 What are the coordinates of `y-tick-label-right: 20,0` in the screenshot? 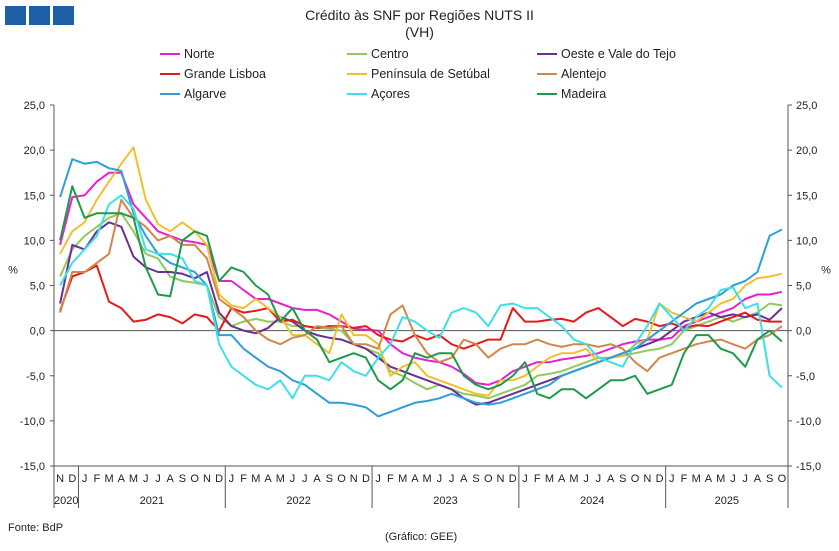 It's located at (806, 151).